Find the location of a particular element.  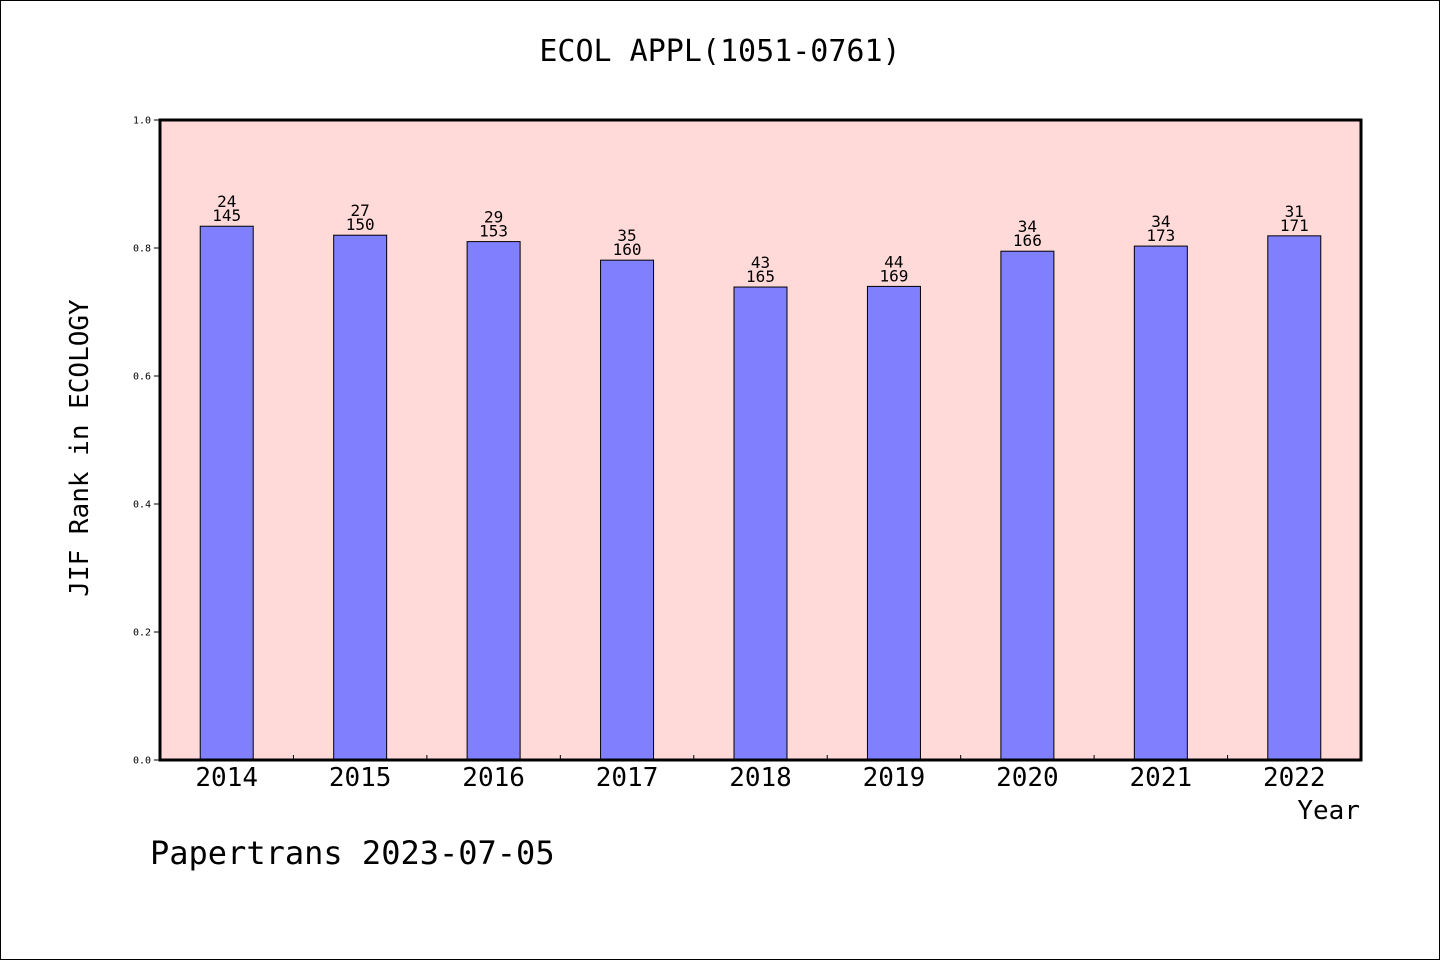

bar-total-label: 145 is located at coordinates (226, 215).